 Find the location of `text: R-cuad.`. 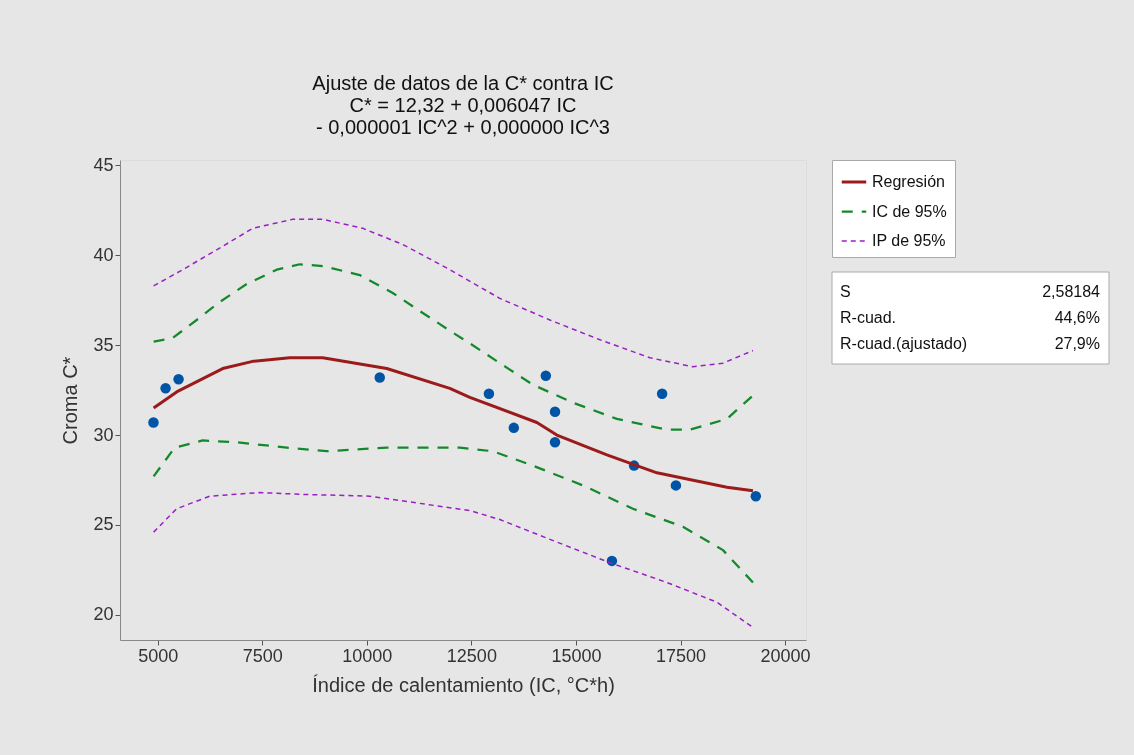

text: R-cuad. is located at coordinates (868, 317).